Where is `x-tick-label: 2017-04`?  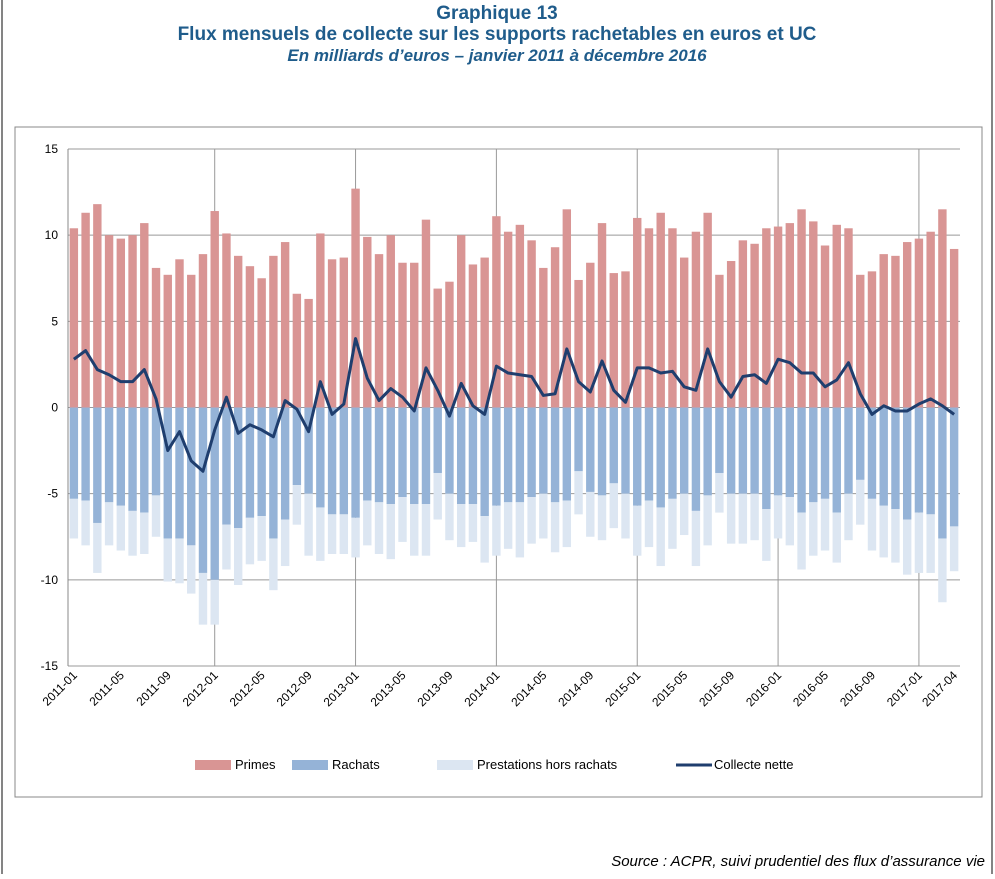 x-tick-label: 2017-04 is located at coordinates (939, 688).